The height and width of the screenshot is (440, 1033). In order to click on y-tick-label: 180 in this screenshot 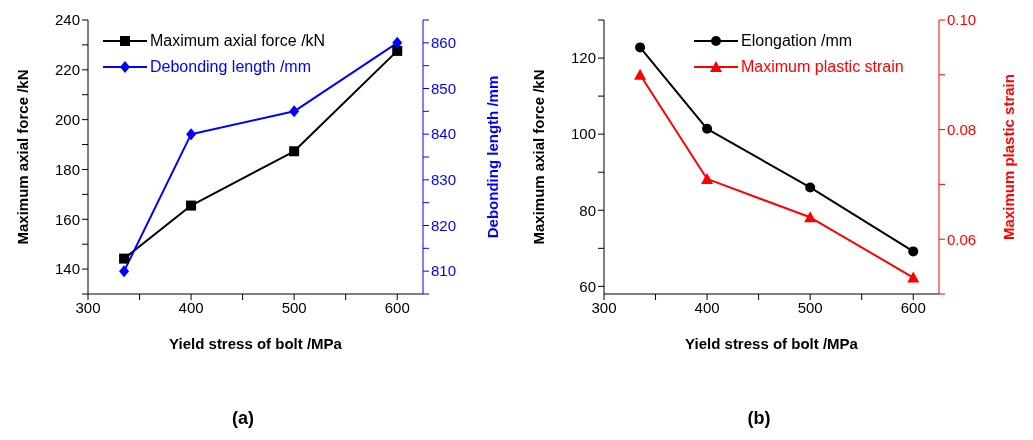, I will do `click(67, 169)`.